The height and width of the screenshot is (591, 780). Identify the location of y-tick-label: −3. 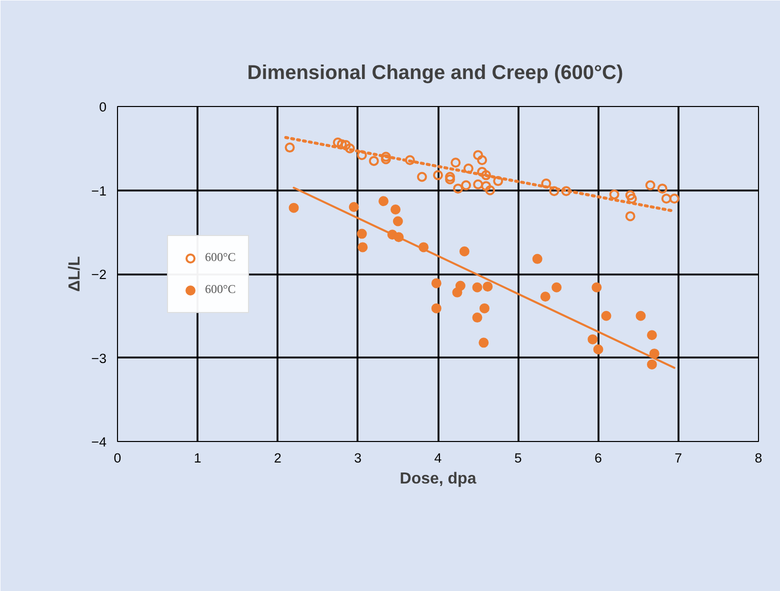
(99, 358).